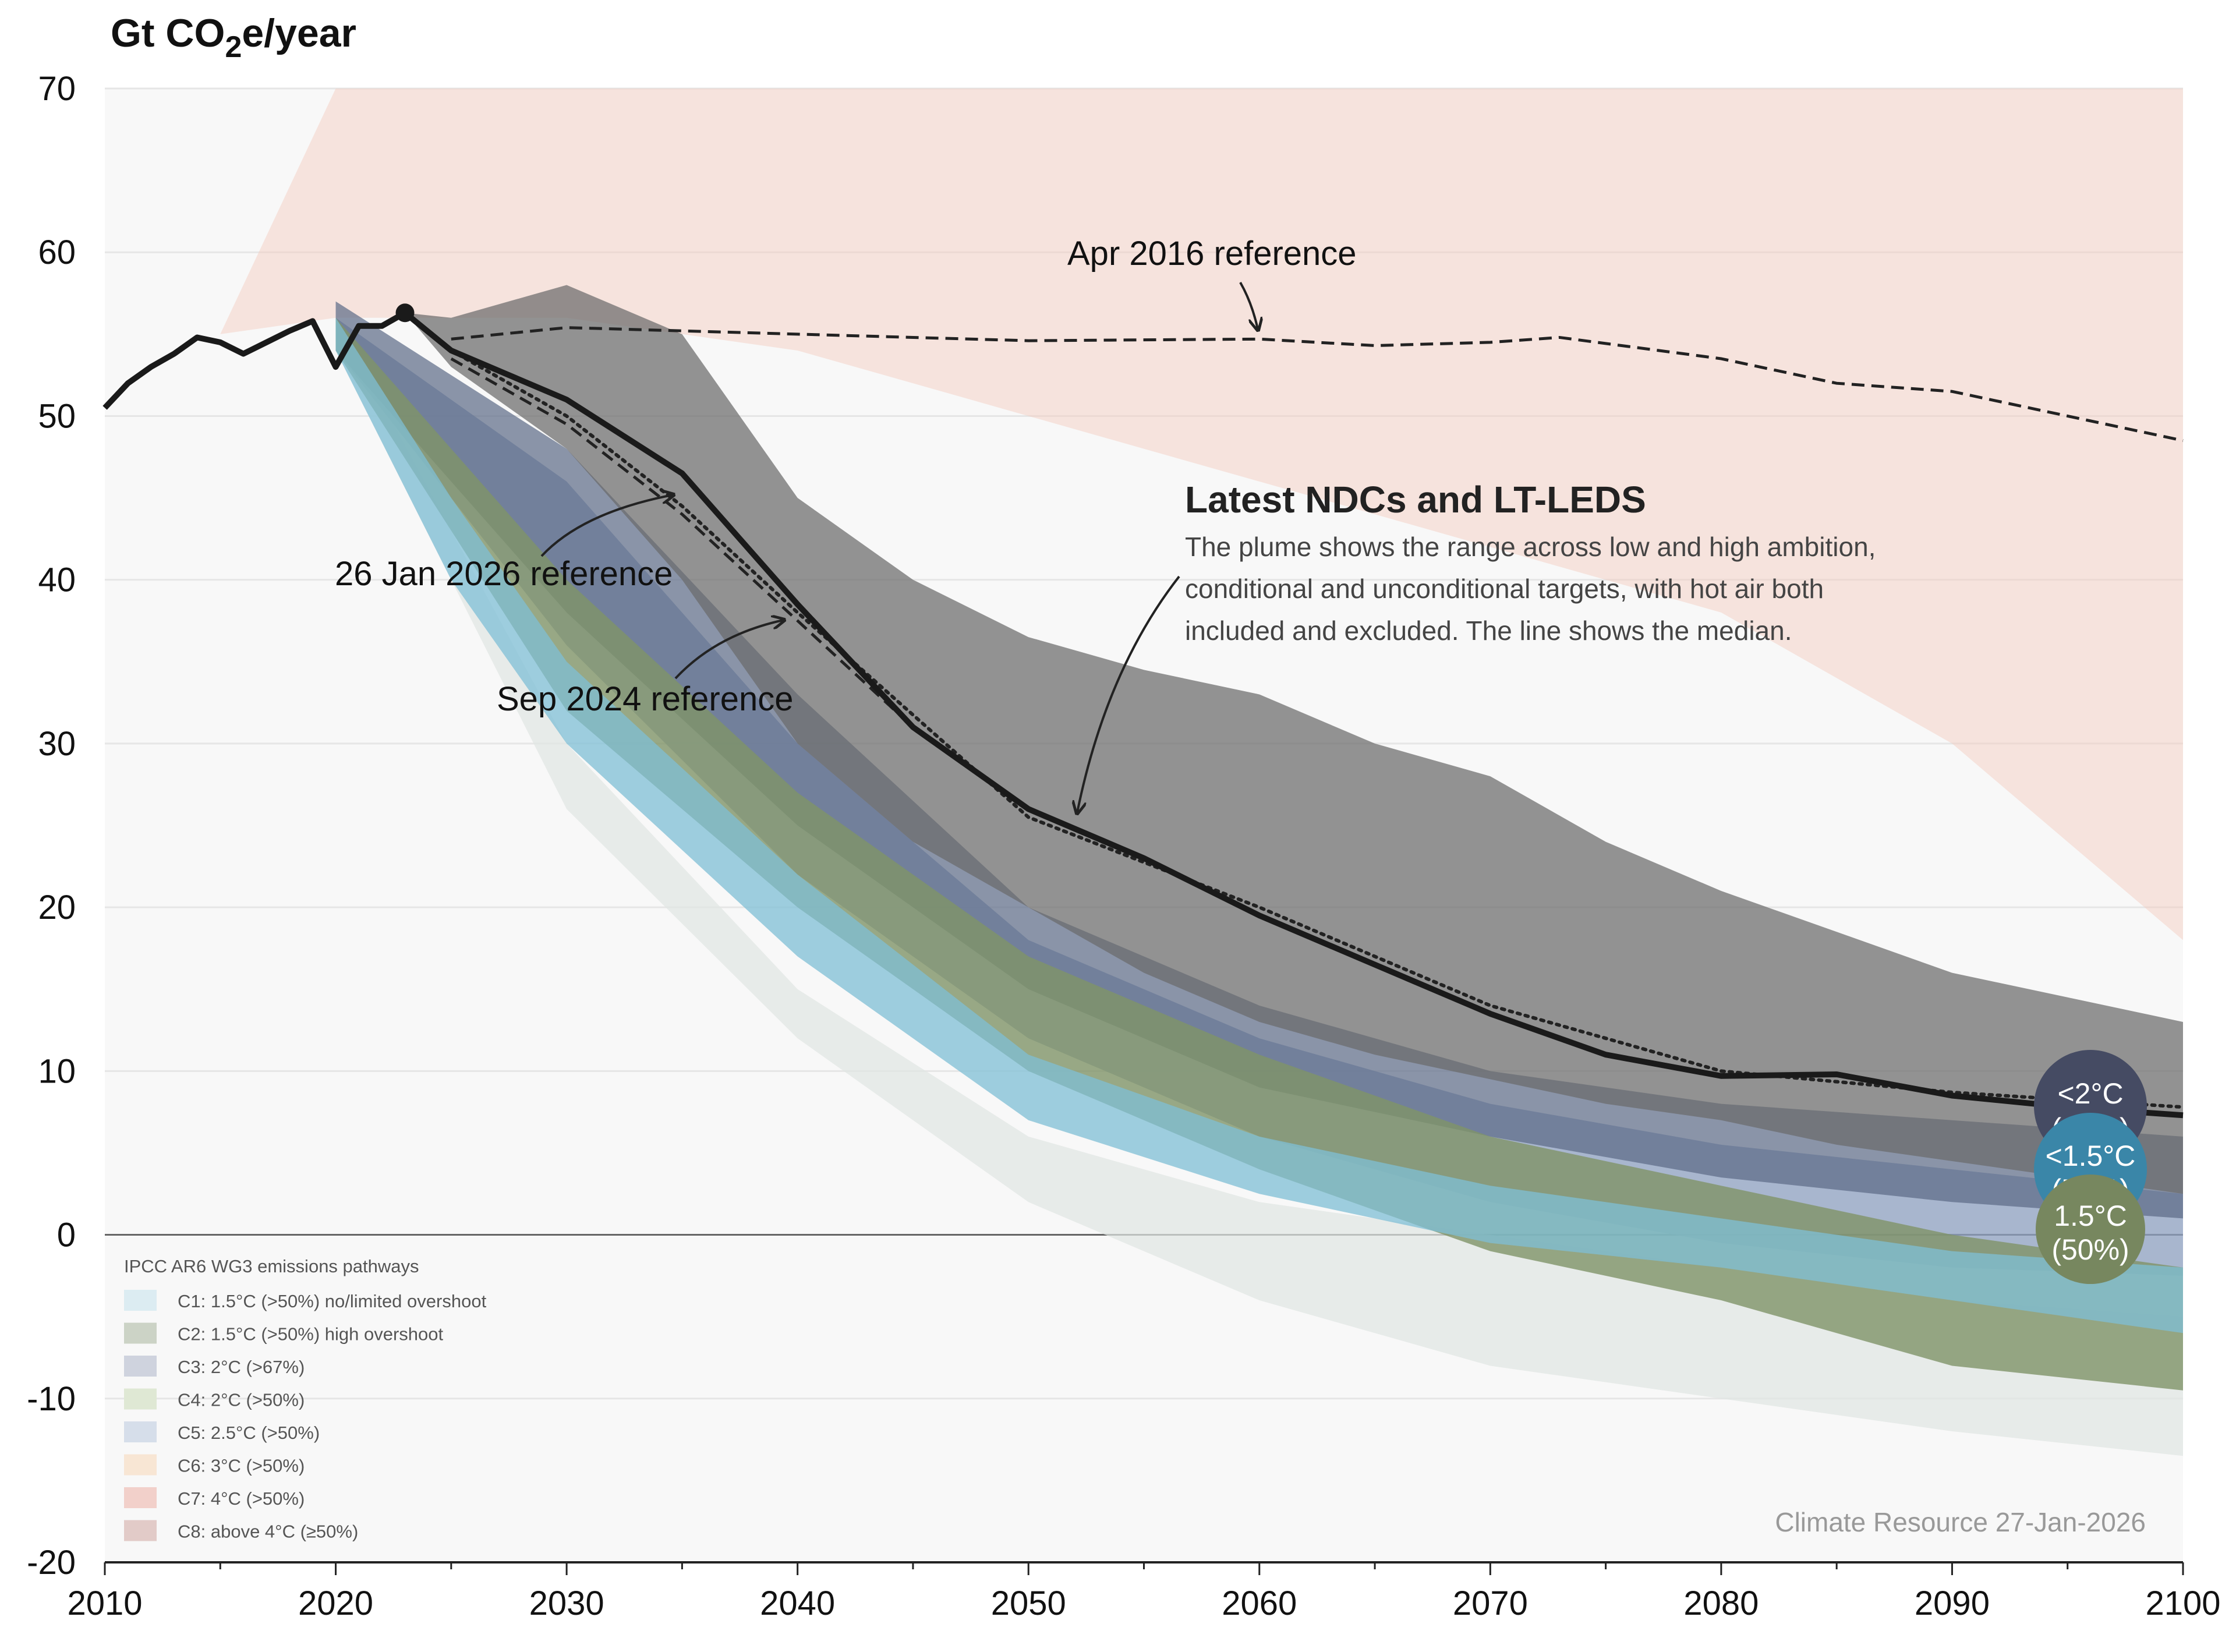 The image size is (2236, 1652). I want to click on apr2016-reference-line, so click(1317, 384).